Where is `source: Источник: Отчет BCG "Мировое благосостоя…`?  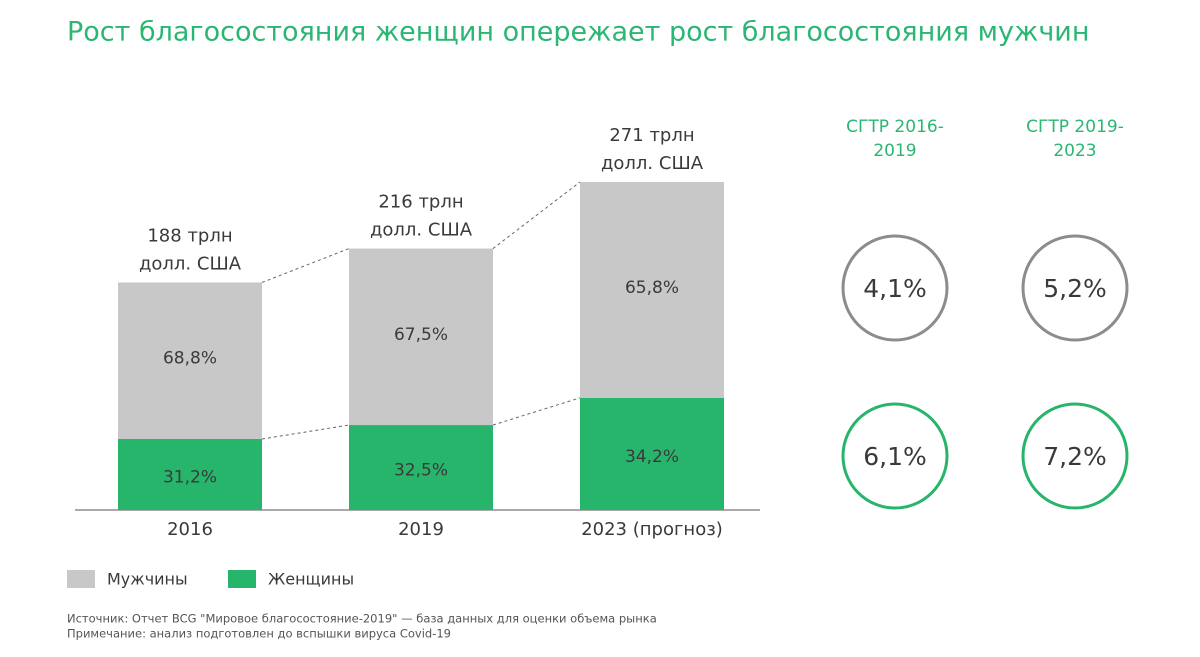
source: Источник: Отчет BCG "Мировое благосостоя… is located at coordinates (362, 619).